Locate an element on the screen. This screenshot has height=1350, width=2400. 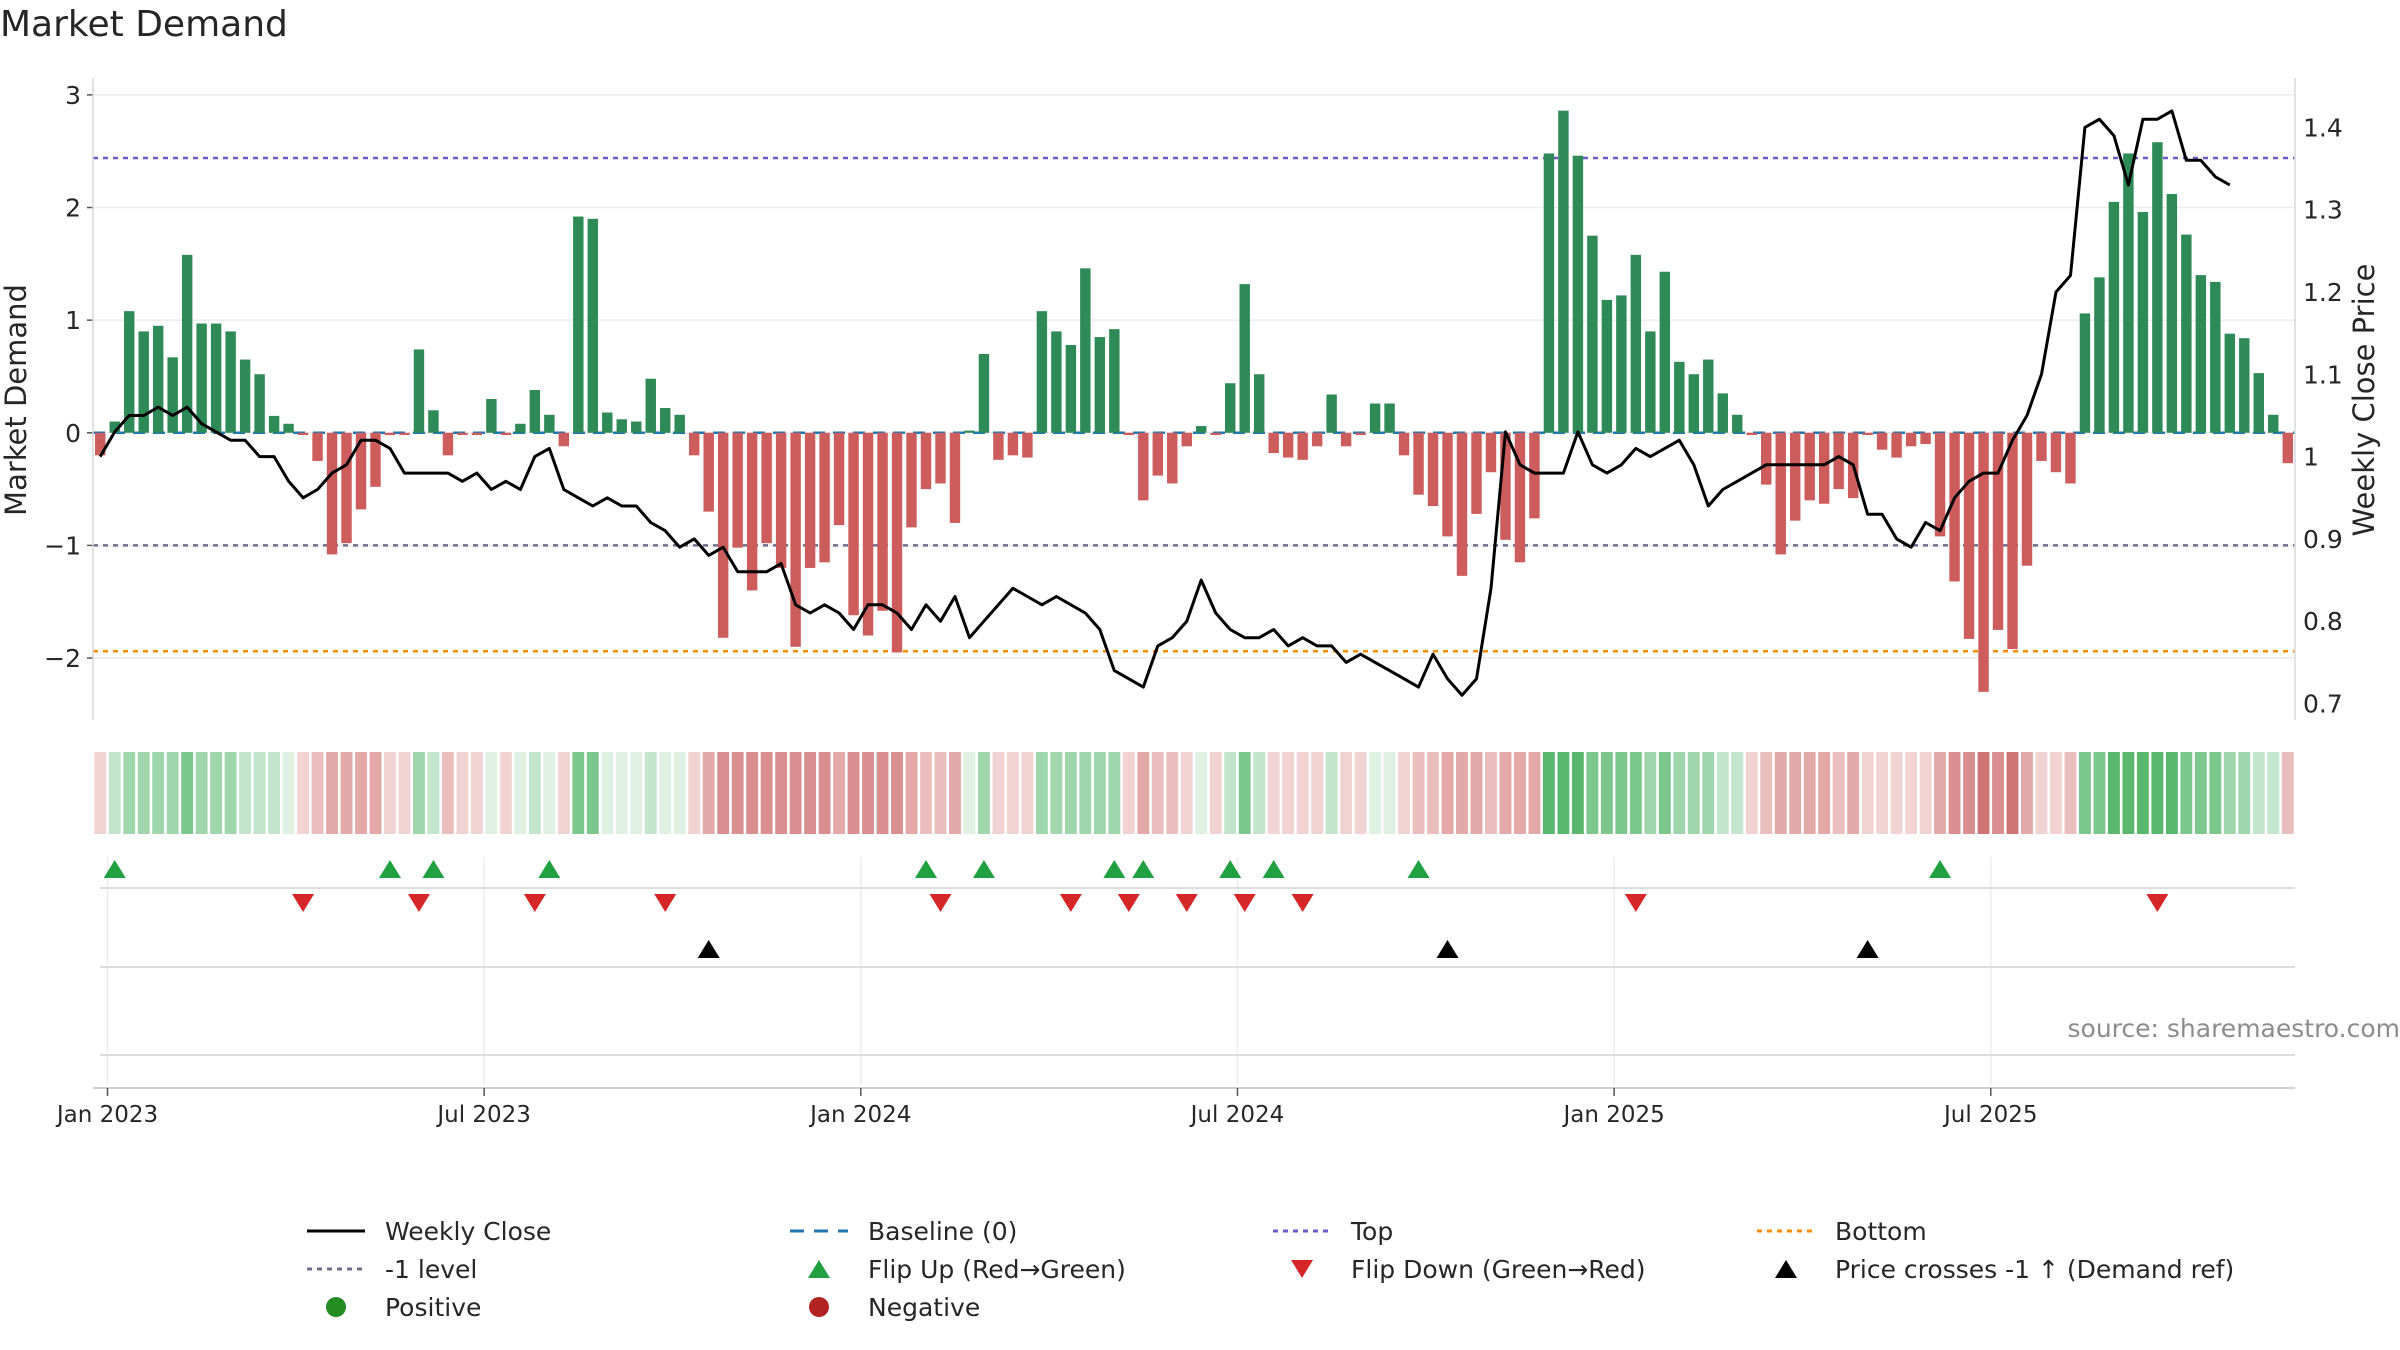
legend-entry: Top is located at coordinates (1332, 1231).